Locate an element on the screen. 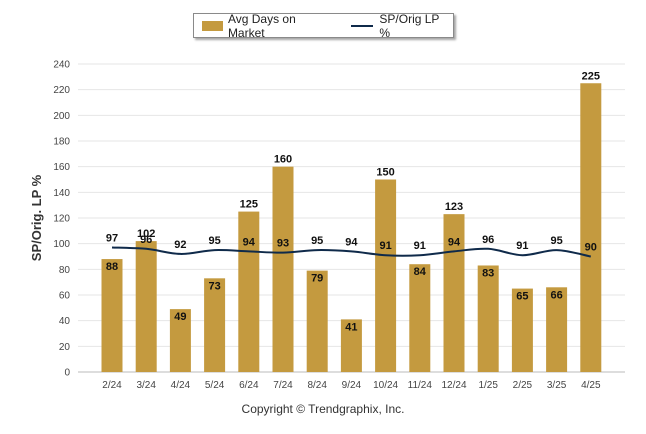 The image size is (646, 434). y-tick-label: 100 is located at coordinates (61, 244).